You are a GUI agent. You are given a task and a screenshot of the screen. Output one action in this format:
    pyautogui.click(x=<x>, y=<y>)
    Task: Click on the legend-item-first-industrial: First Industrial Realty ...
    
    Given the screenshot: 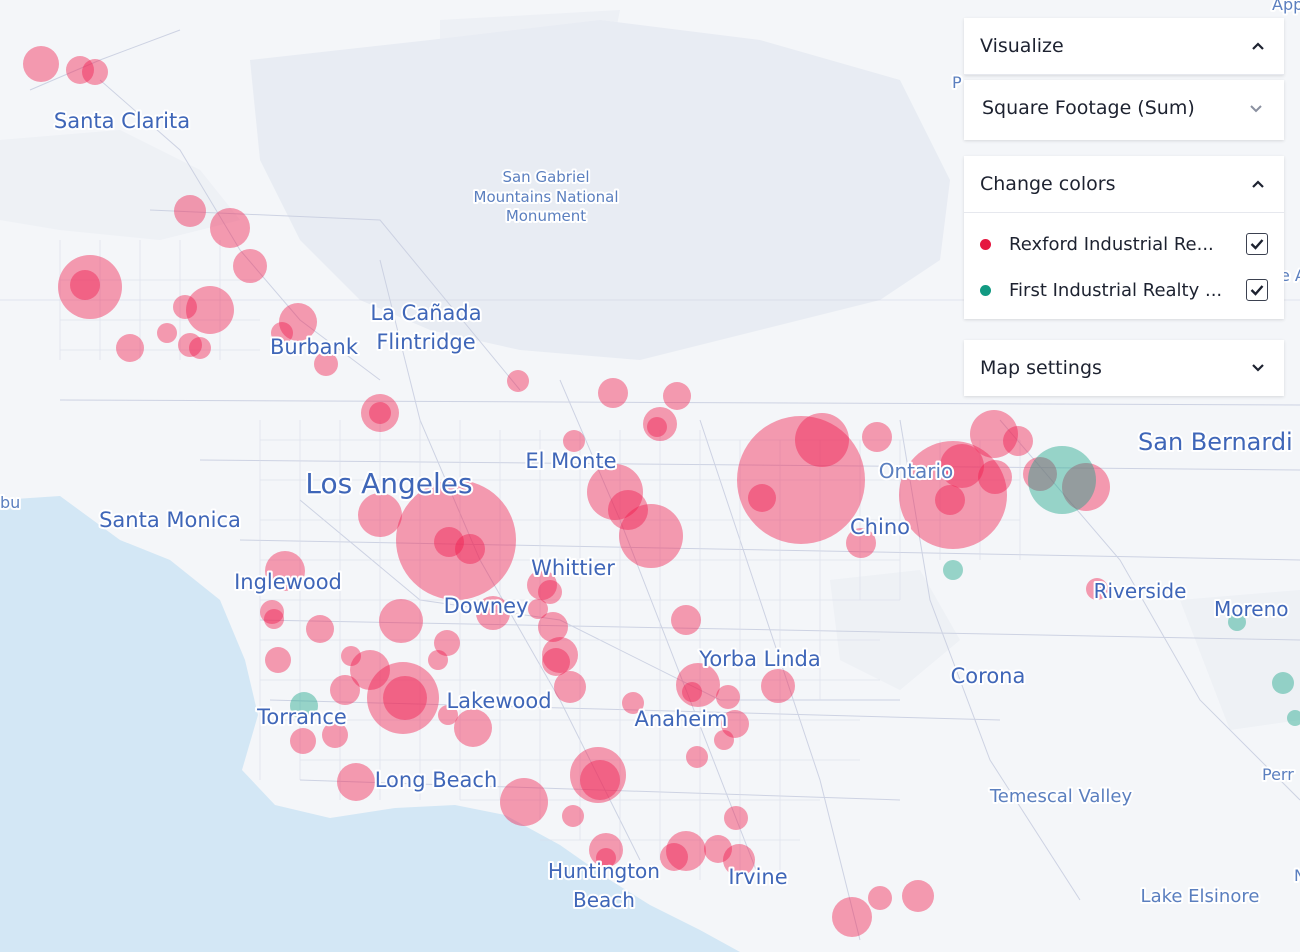 What is the action you would take?
    pyautogui.click(x=1124, y=290)
    